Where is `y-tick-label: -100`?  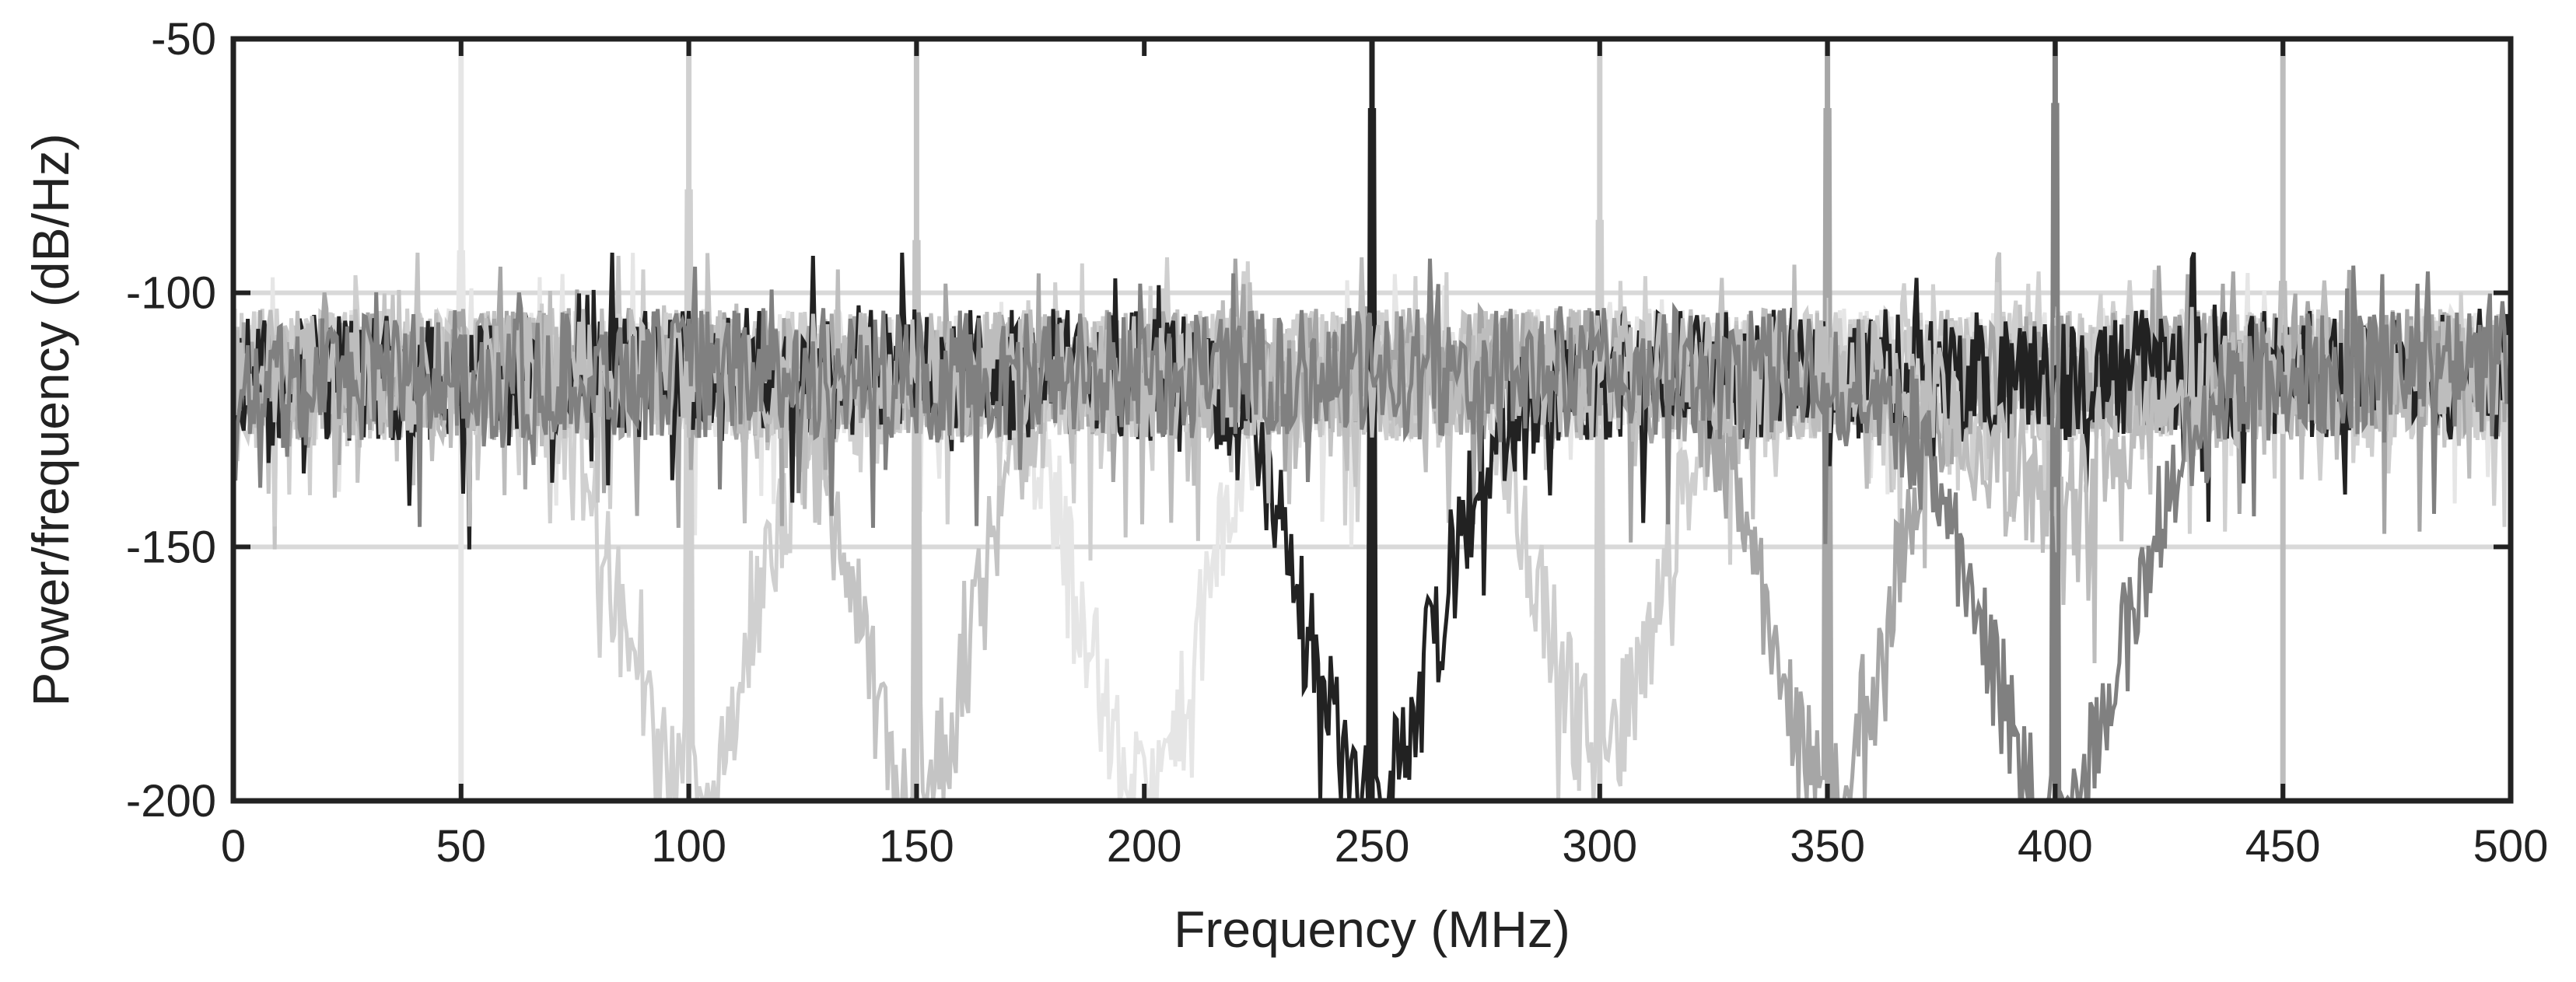 y-tick-label: -100 is located at coordinates (171, 293).